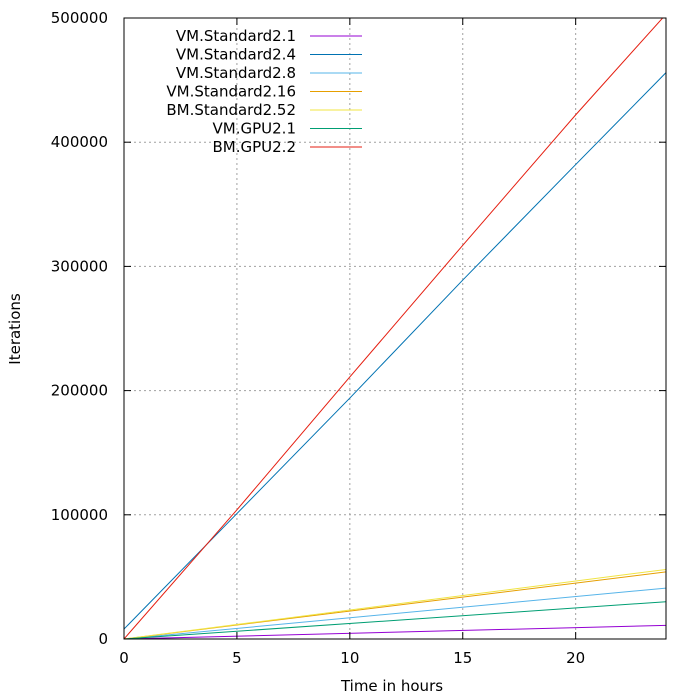  Describe the element at coordinates (575, 658) in the screenshot. I see `x-tick-label: 20` at that location.